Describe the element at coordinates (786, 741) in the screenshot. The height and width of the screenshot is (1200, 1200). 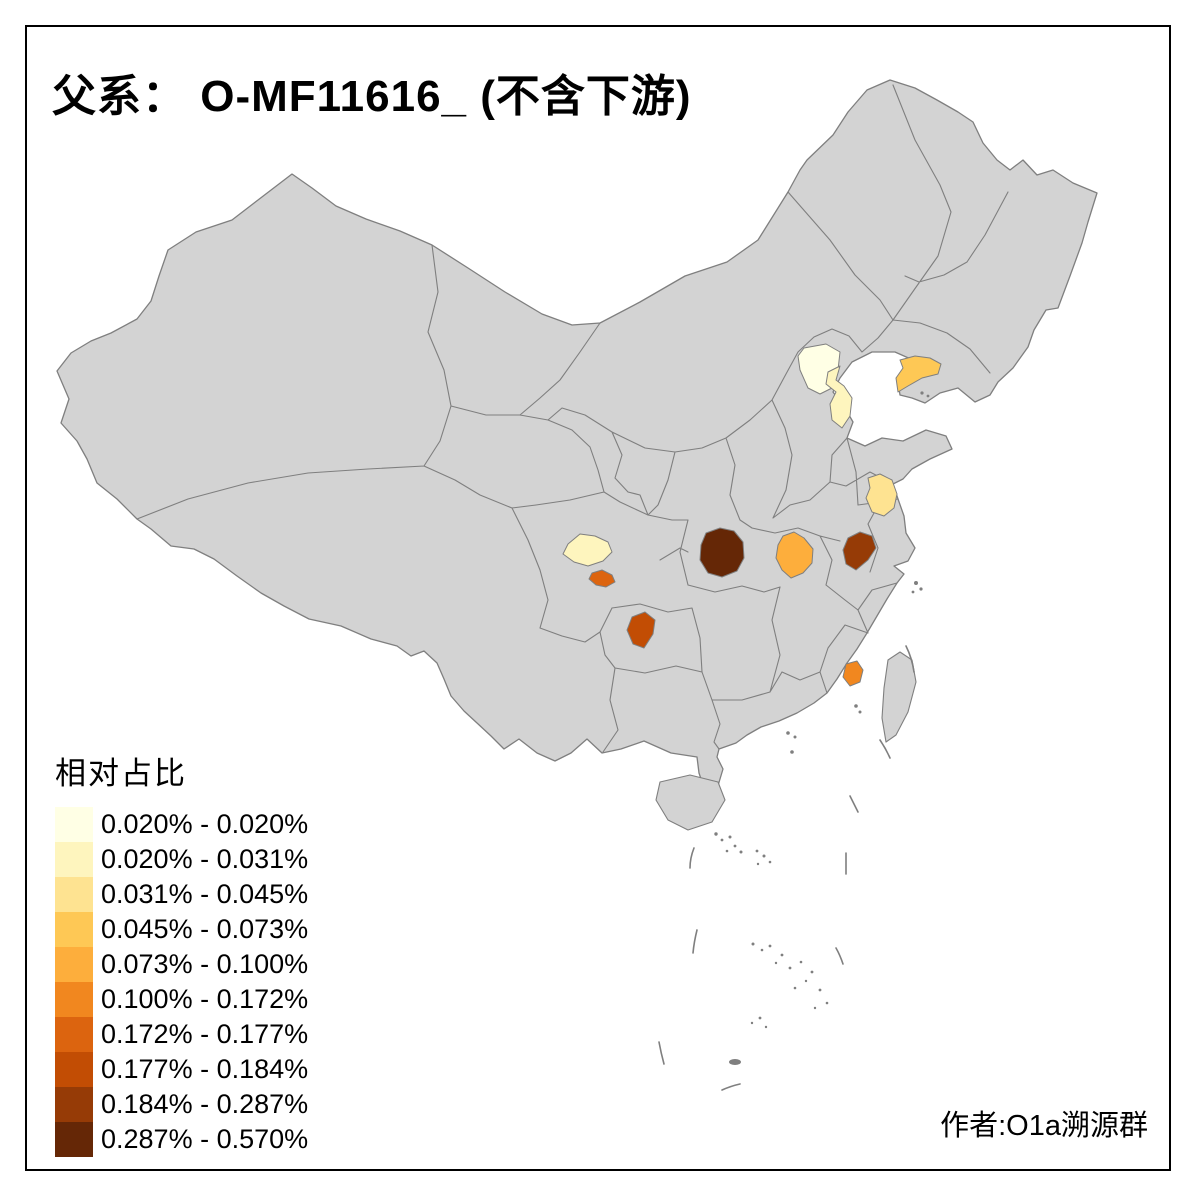
I see `islands` at that location.